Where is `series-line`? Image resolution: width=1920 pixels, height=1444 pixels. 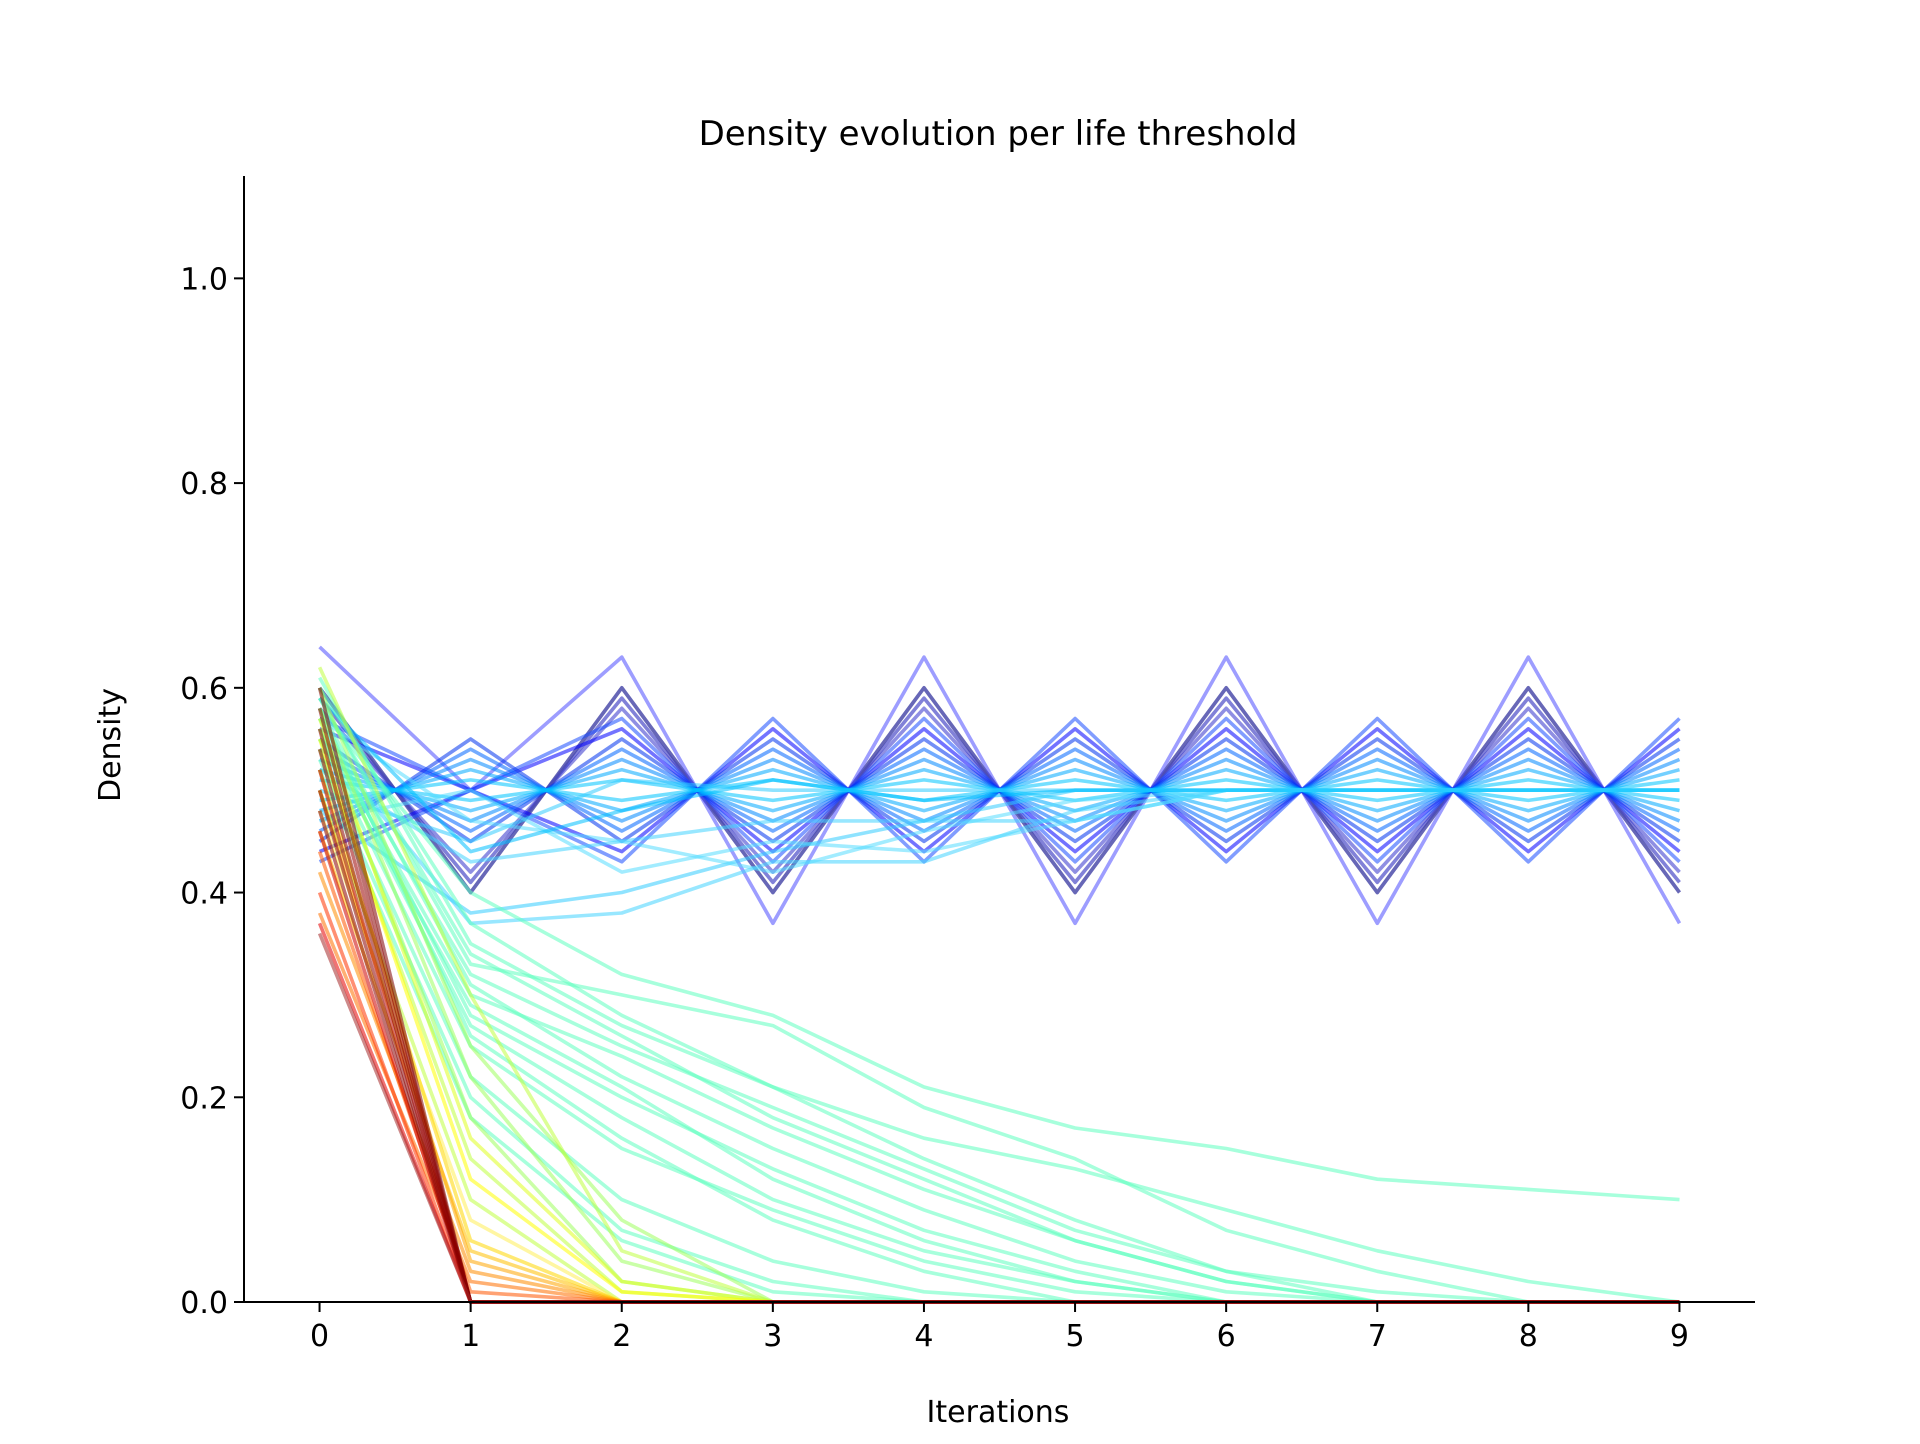
series-line is located at coordinates (999, 775).